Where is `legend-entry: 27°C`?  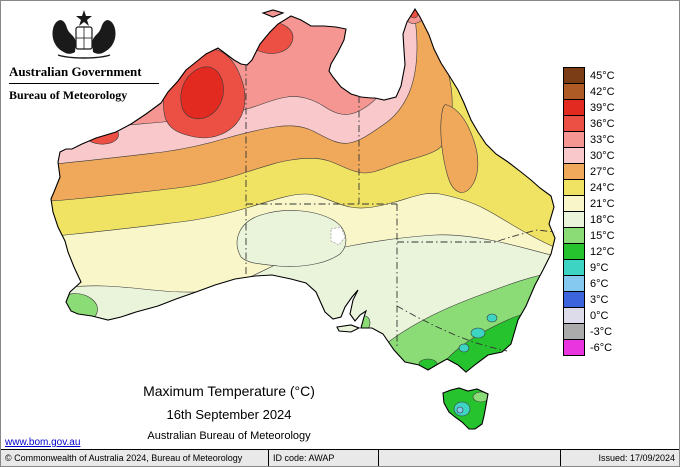
legend-entry: 27°C is located at coordinates (589, 171).